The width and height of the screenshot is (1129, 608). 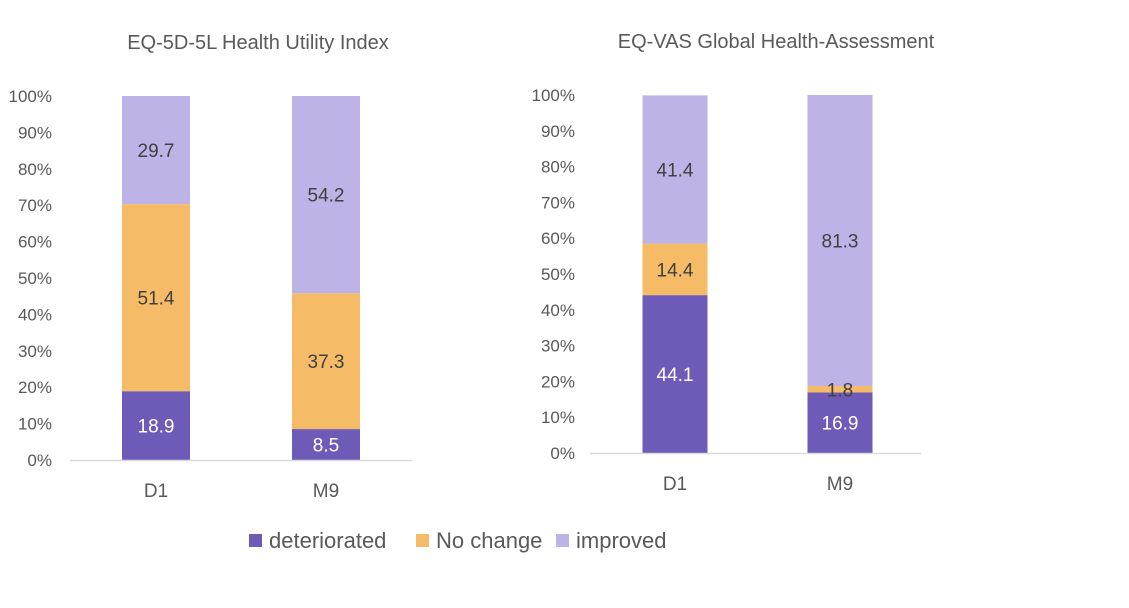 I want to click on data-label: 37.3, so click(x=326, y=362).